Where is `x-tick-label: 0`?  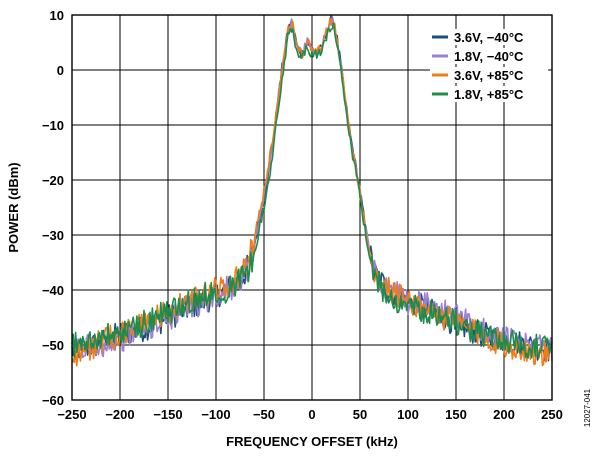
x-tick-label: 0 is located at coordinates (311, 414).